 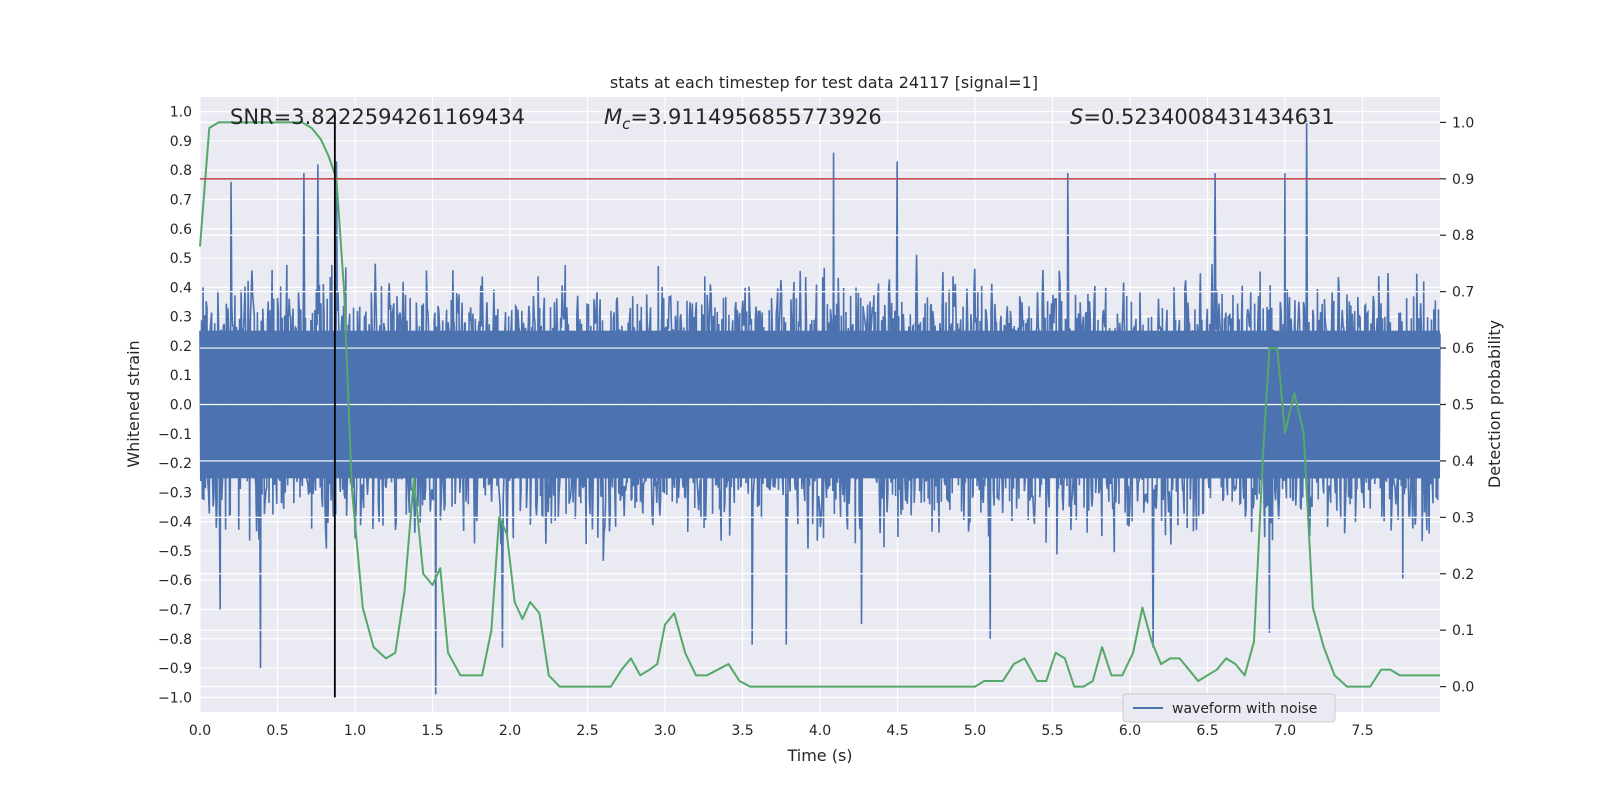 What do you see at coordinates (626, 124) in the screenshot?
I see `chirp-mass-subscript: c` at bounding box center [626, 124].